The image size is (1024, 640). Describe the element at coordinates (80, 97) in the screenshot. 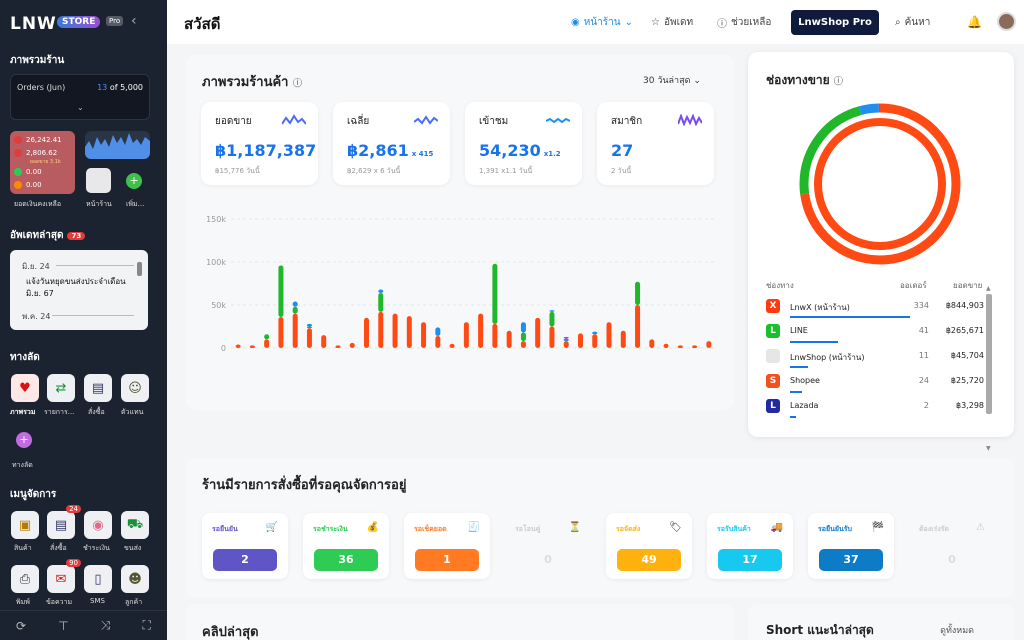

I see `orders-quota-box: Orders (Jun) 13 of 5,000 ⌄` at that location.